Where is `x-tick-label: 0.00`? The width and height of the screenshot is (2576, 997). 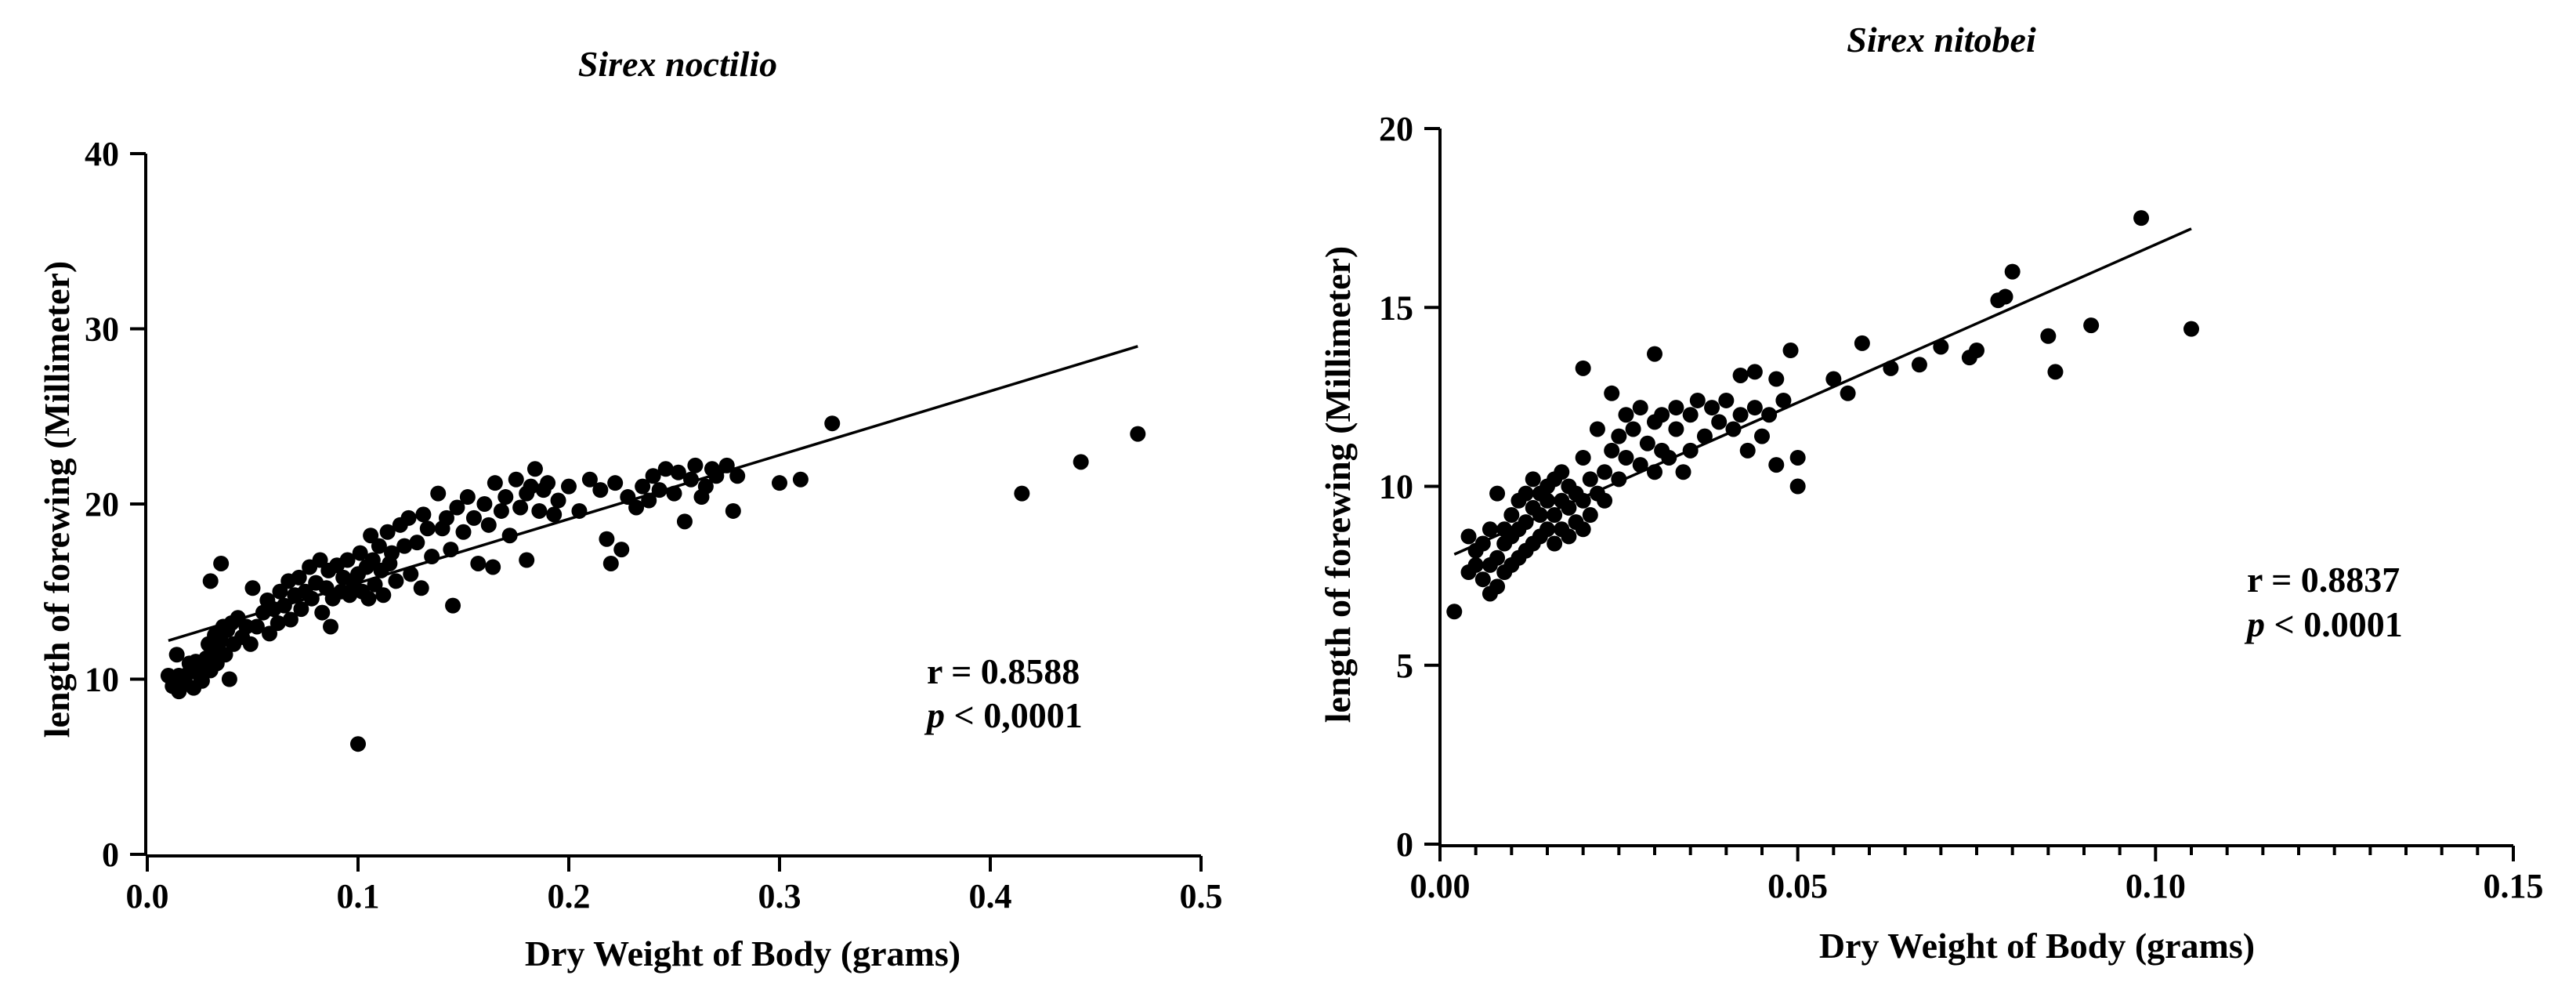
x-tick-label: 0.00 is located at coordinates (1440, 886).